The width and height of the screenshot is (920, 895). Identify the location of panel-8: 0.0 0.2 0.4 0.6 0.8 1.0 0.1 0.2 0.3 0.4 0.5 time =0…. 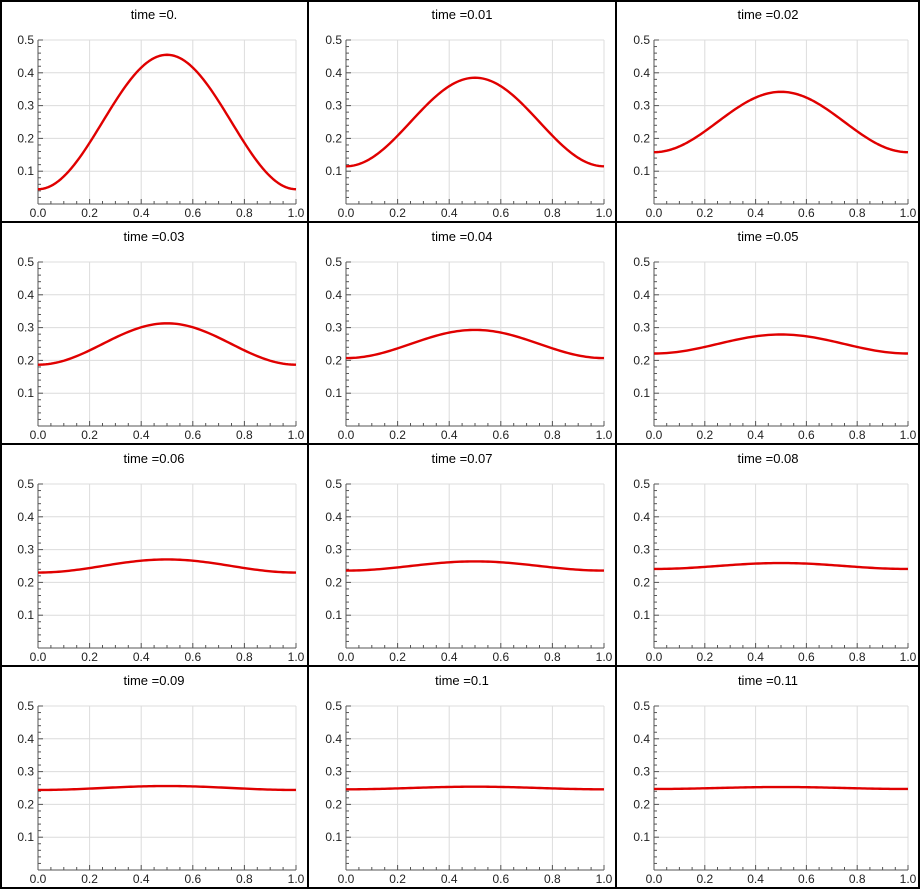
(774, 557).